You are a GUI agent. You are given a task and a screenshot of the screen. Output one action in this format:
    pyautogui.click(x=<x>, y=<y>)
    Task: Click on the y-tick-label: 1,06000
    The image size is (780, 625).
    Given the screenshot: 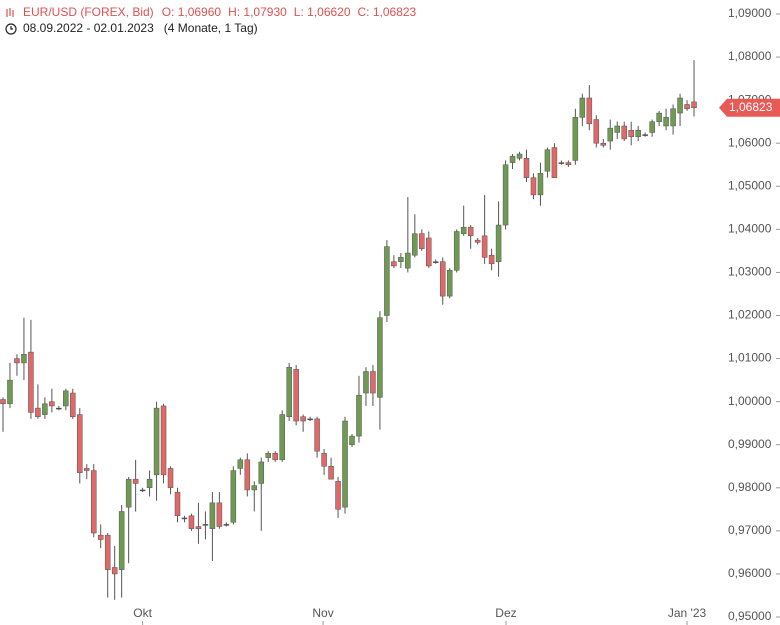 What is the action you would take?
    pyautogui.click(x=750, y=142)
    